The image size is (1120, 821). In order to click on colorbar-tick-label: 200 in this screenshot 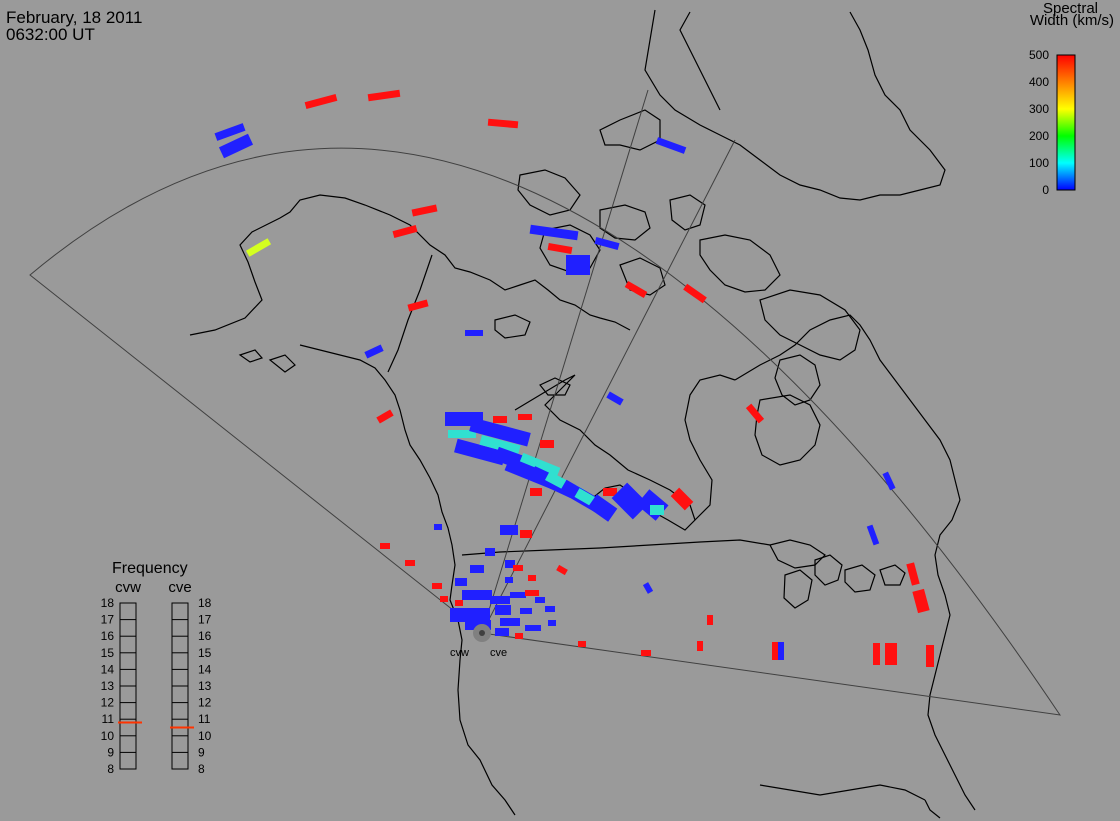, I will do `click(1039, 136)`.